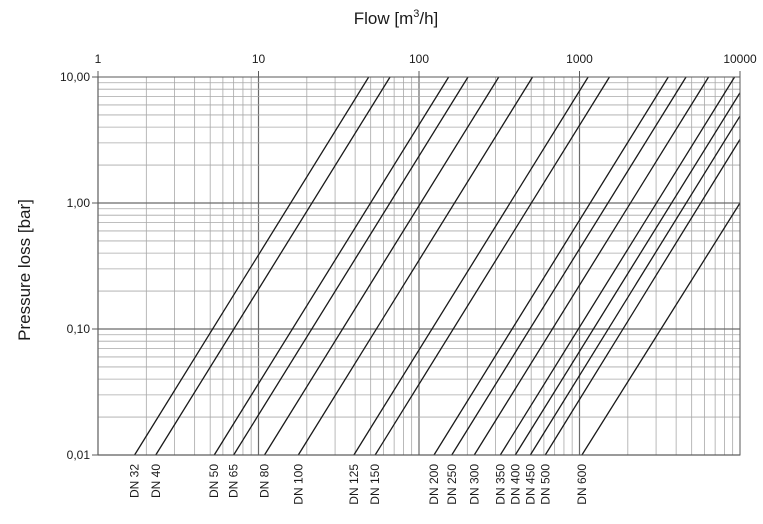 The width and height of the screenshot is (763, 524). I want to click on y-tick-label: 0,10, so click(79, 329).